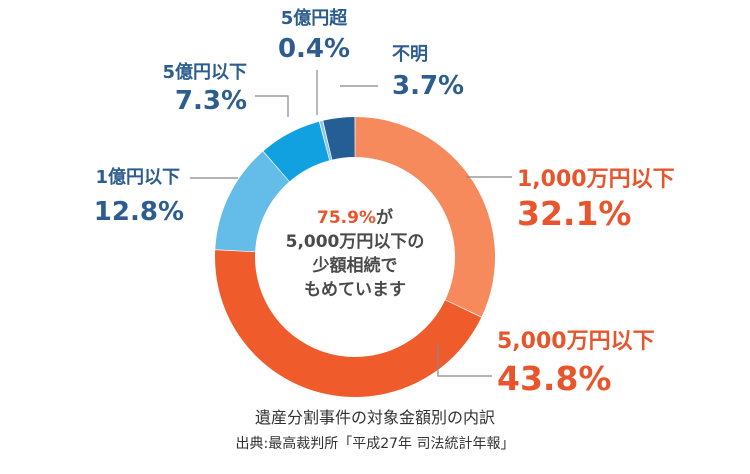 This screenshot has height=474, width=750. What do you see at coordinates (410, 54) in the screenshot?
I see `slice-label-5: 不明` at bounding box center [410, 54].